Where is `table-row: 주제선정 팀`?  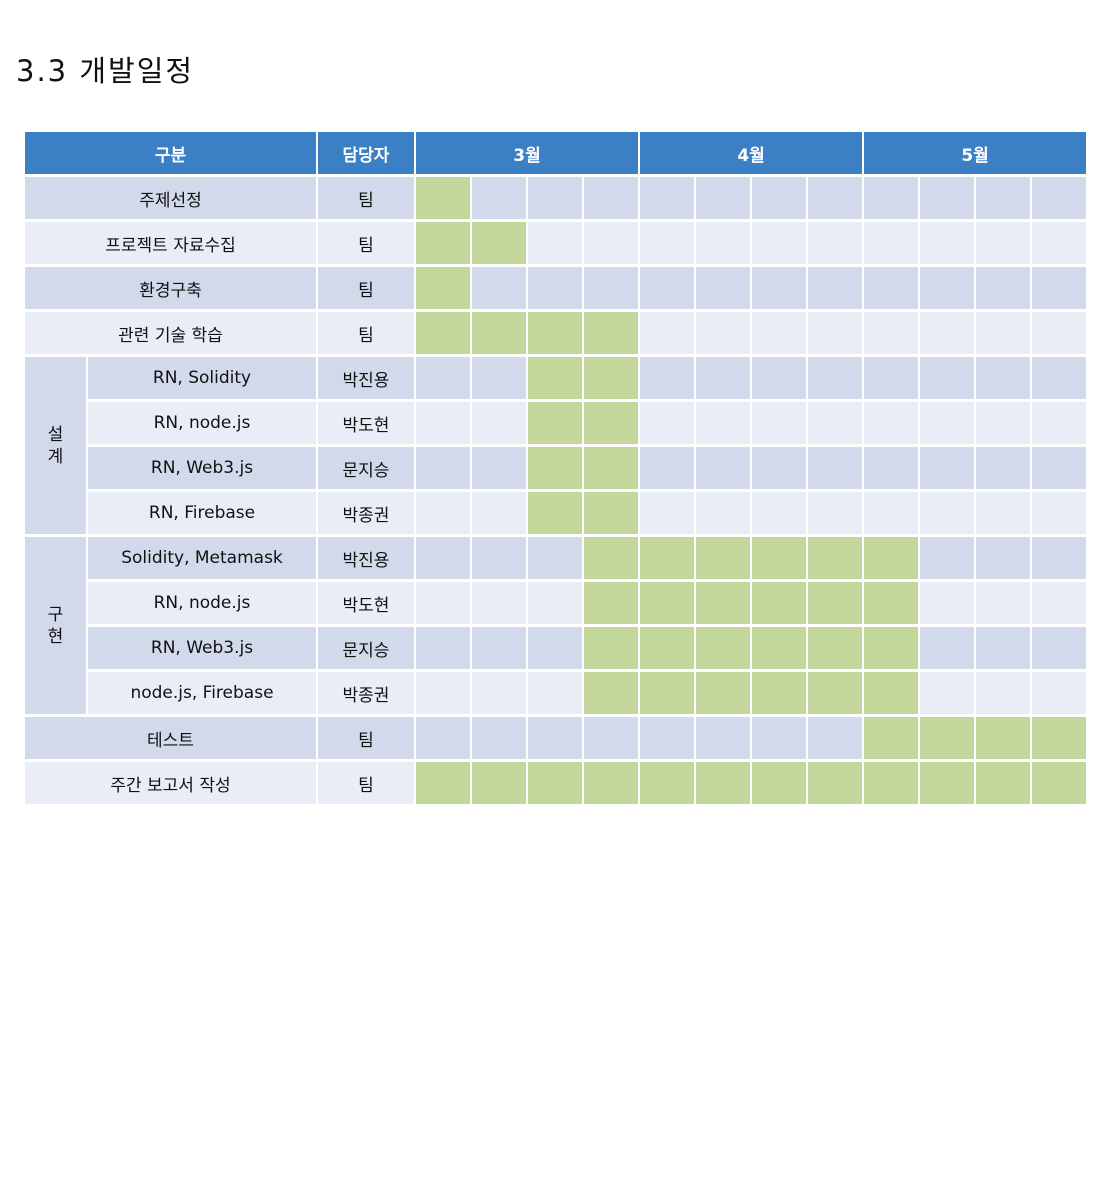
table-row: 주제선정 팀 is located at coordinates (556, 198).